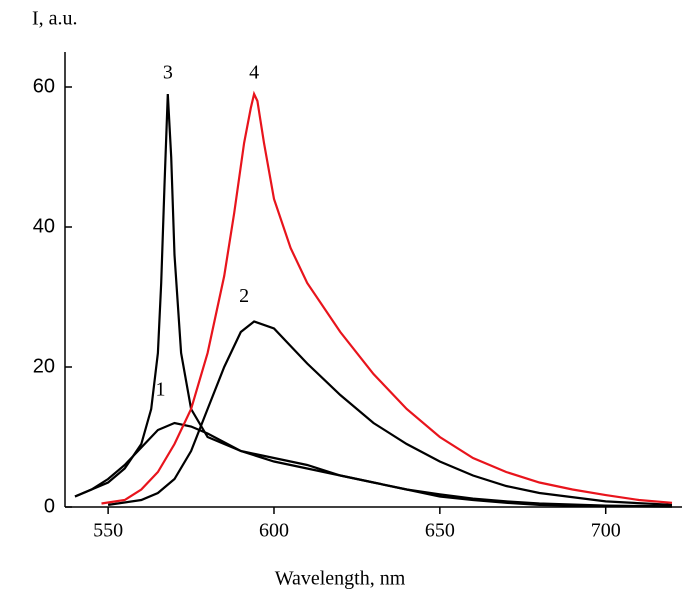  What do you see at coordinates (274, 531) in the screenshot?
I see `x-tick-label: 600` at bounding box center [274, 531].